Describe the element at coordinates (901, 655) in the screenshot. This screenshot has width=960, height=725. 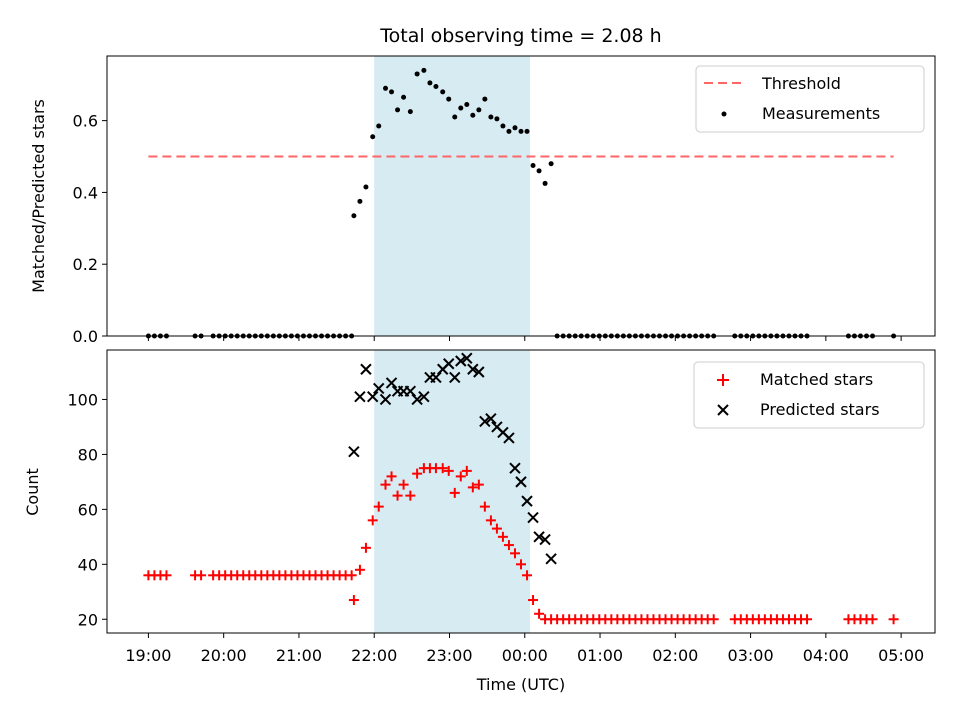
I see `bottom-xtick-label: 05:00` at that location.